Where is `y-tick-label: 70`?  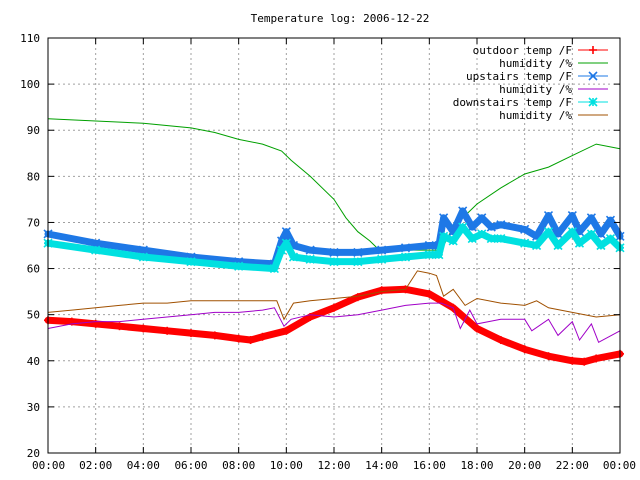
y-tick-label: 70 is located at coordinates (33, 222).